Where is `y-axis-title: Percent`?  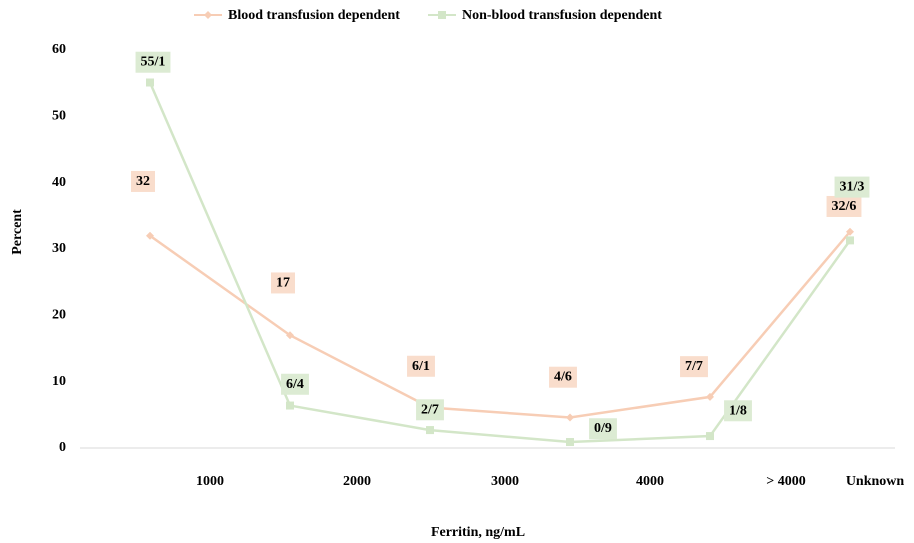
y-axis-title: Percent is located at coordinates (17, 232).